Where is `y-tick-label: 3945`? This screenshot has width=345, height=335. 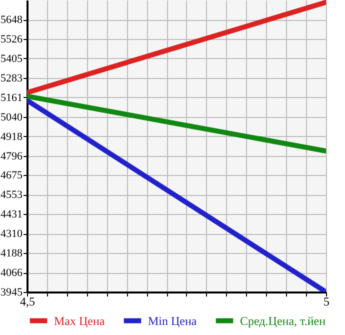 y-tick-label: 3945 is located at coordinates (11, 292).